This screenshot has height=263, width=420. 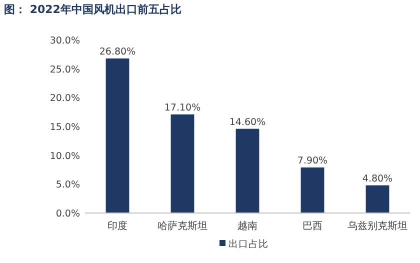 I want to click on y-tick-label: 5.0%, so click(x=68, y=185).